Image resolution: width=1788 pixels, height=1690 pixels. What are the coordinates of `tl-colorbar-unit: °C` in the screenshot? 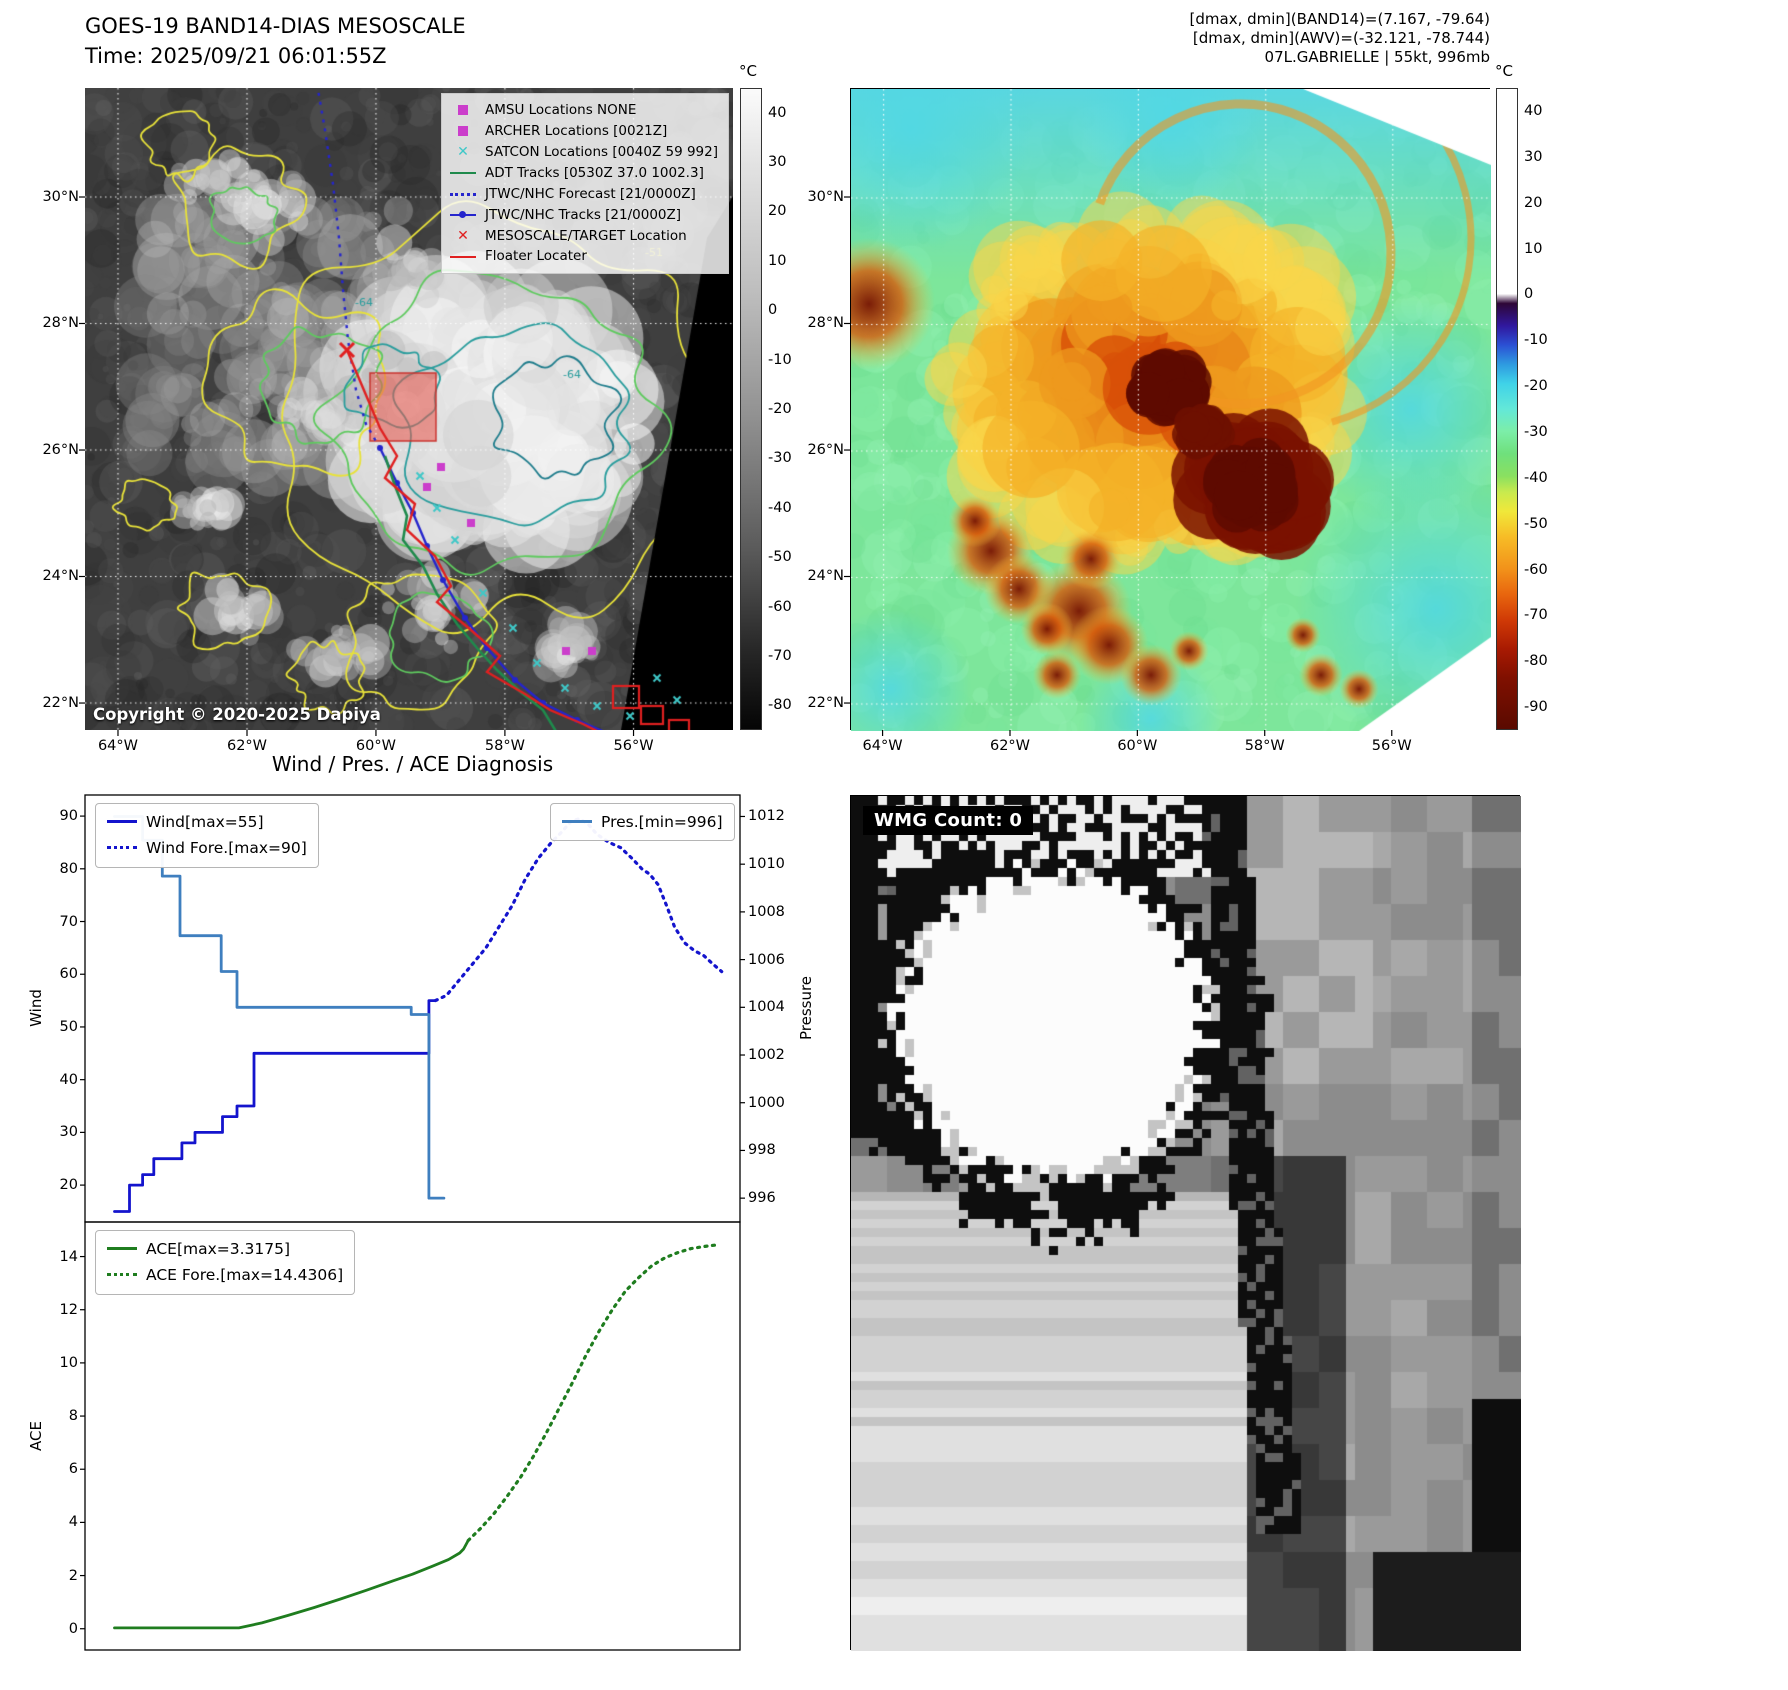 It's located at (748, 71).